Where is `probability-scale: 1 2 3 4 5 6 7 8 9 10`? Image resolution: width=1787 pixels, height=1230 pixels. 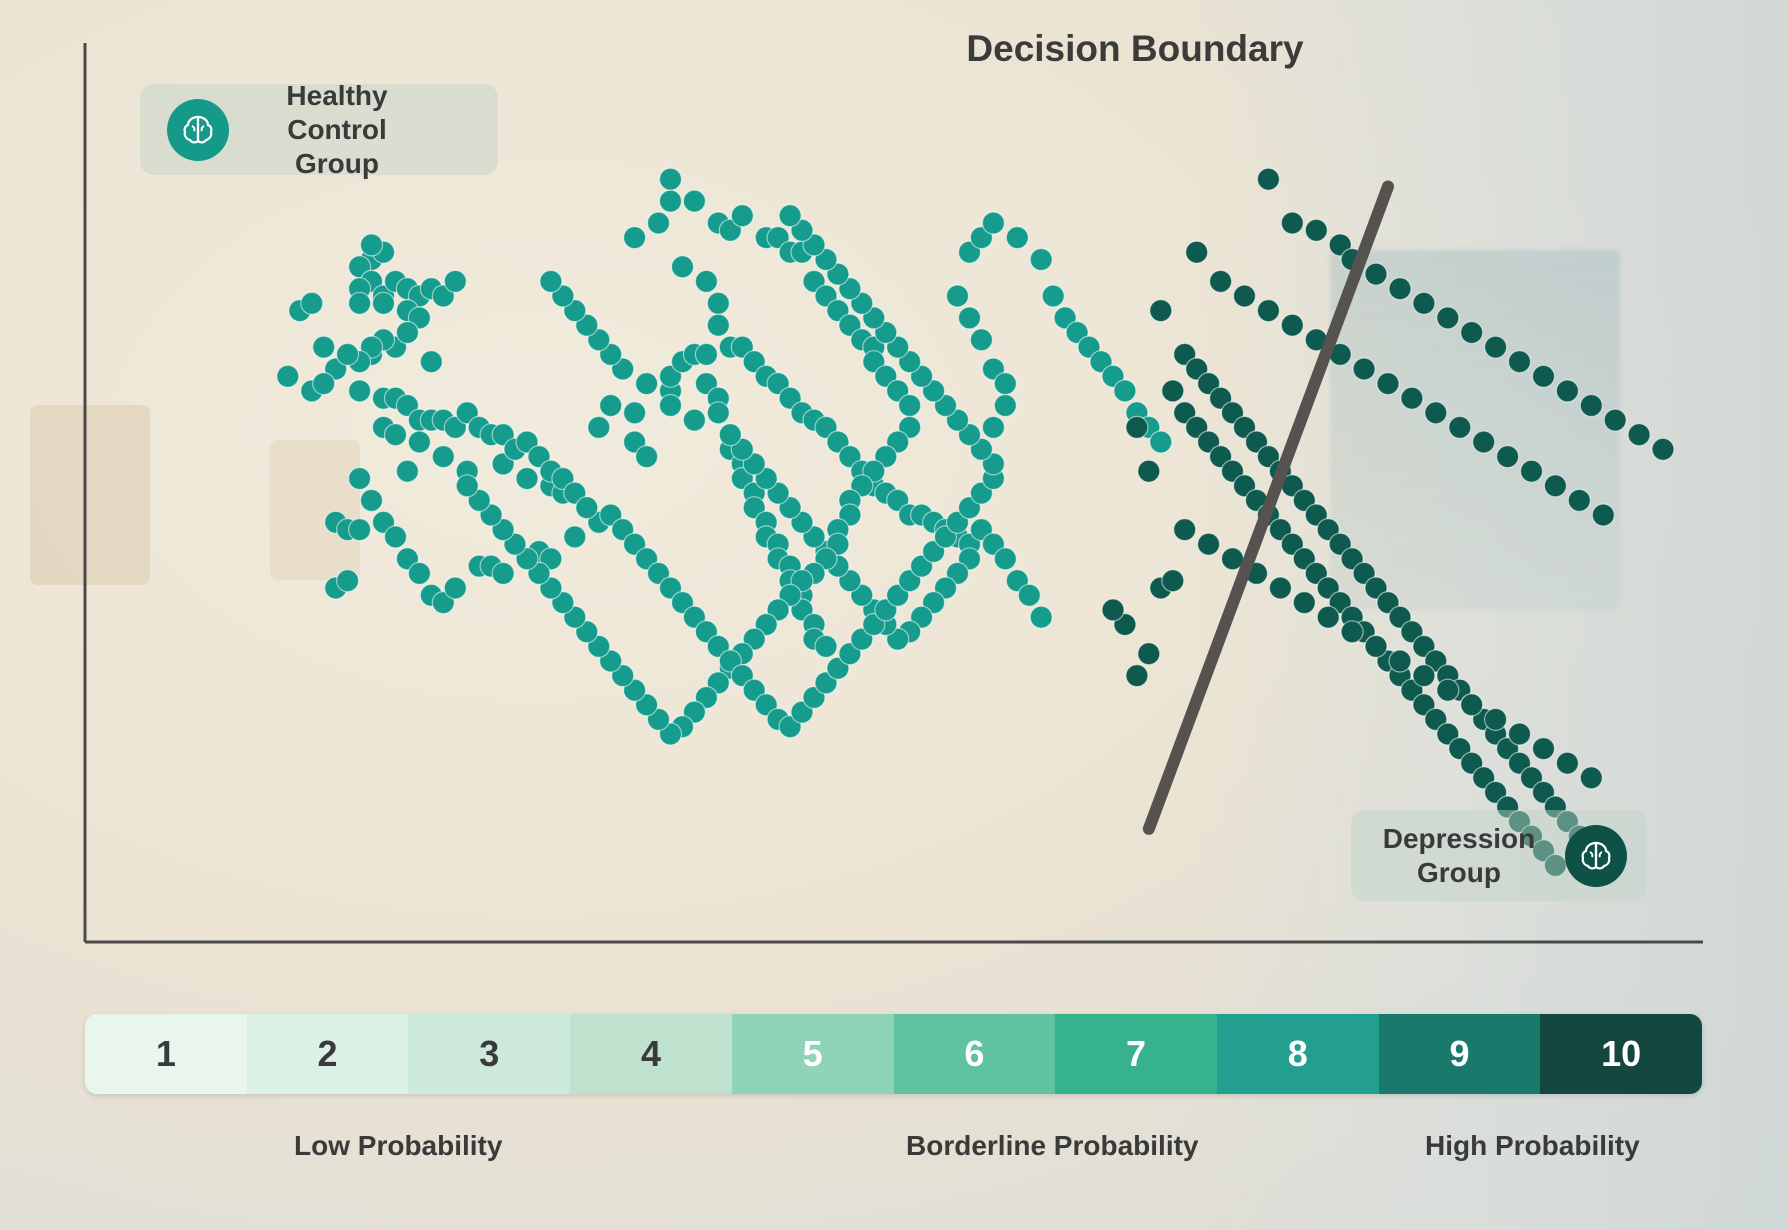 probability-scale: 1 2 3 4 5 6 7 8 9 10 is located at coordinates (893, 1054).